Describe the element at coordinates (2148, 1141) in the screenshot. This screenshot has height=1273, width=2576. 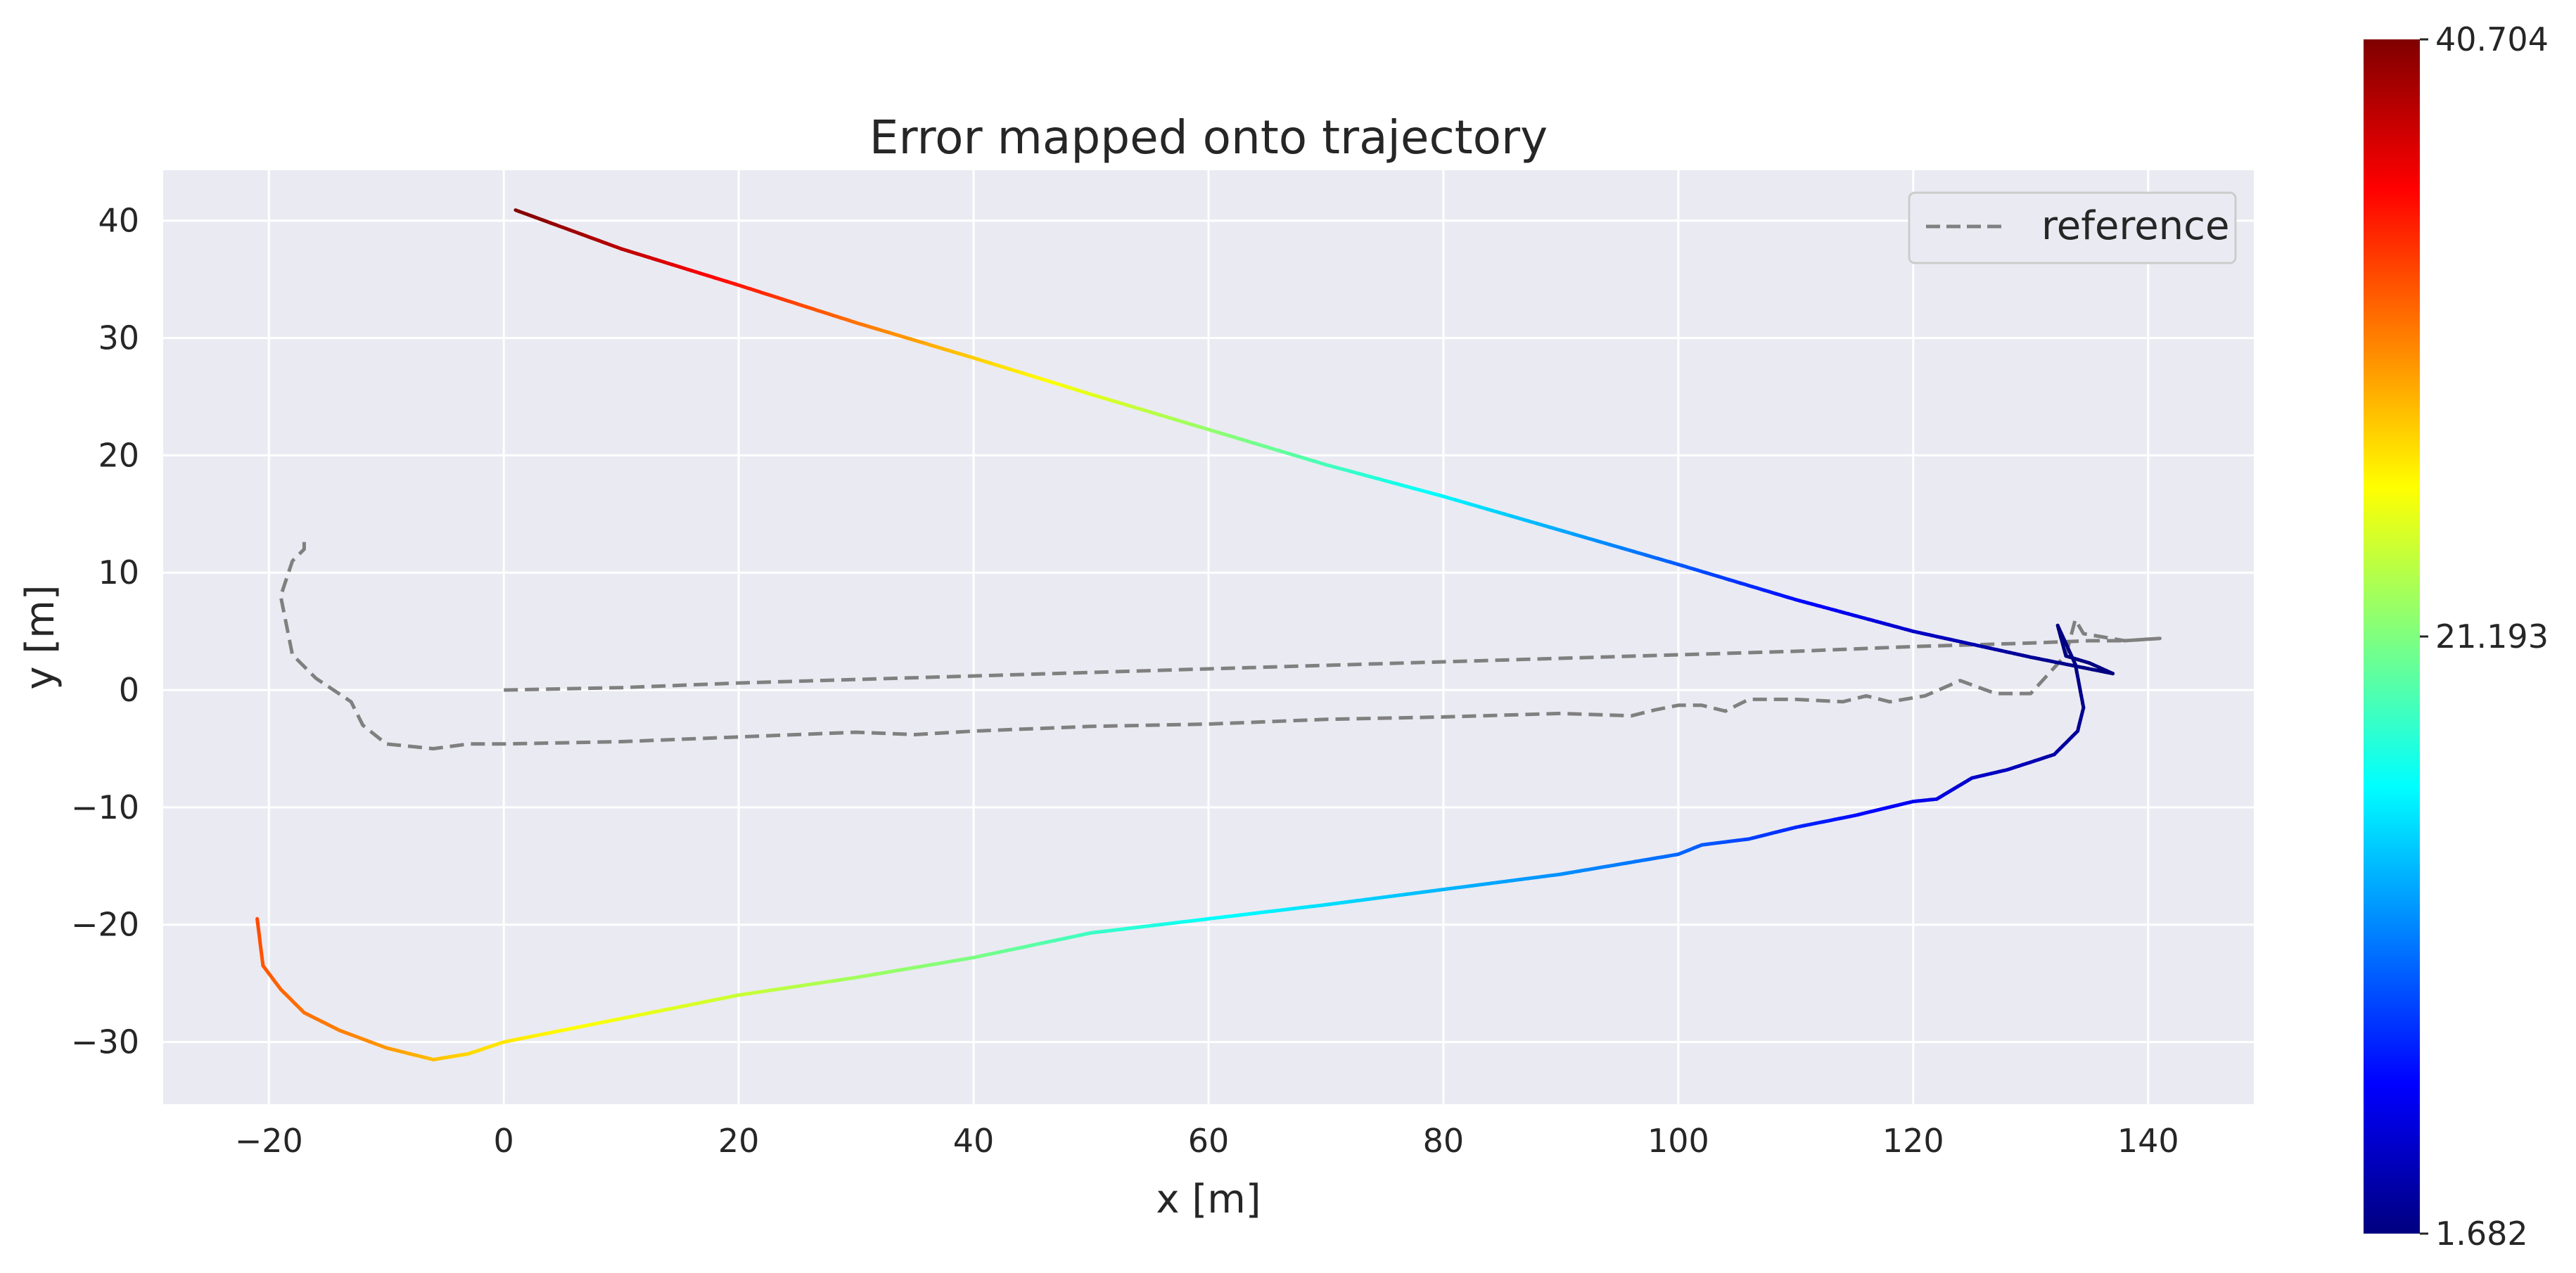
I see `x-tick-label: 140` at that location.